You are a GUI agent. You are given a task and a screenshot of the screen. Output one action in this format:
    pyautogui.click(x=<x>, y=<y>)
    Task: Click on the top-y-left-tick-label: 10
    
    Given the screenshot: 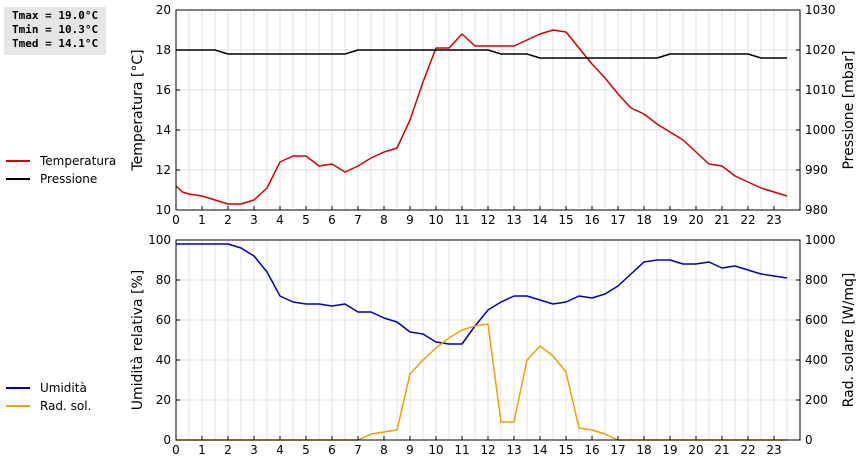 What is the action you would take?
    pyautogui.click(x=163, y=210)
    